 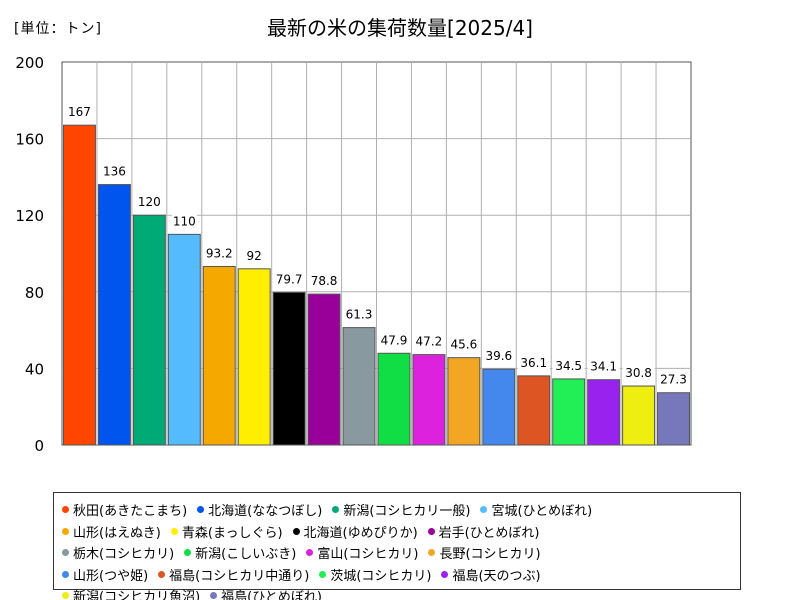 I want to click on legend-item: 福島(ひとめぼれ), so click(x=266, y=593).